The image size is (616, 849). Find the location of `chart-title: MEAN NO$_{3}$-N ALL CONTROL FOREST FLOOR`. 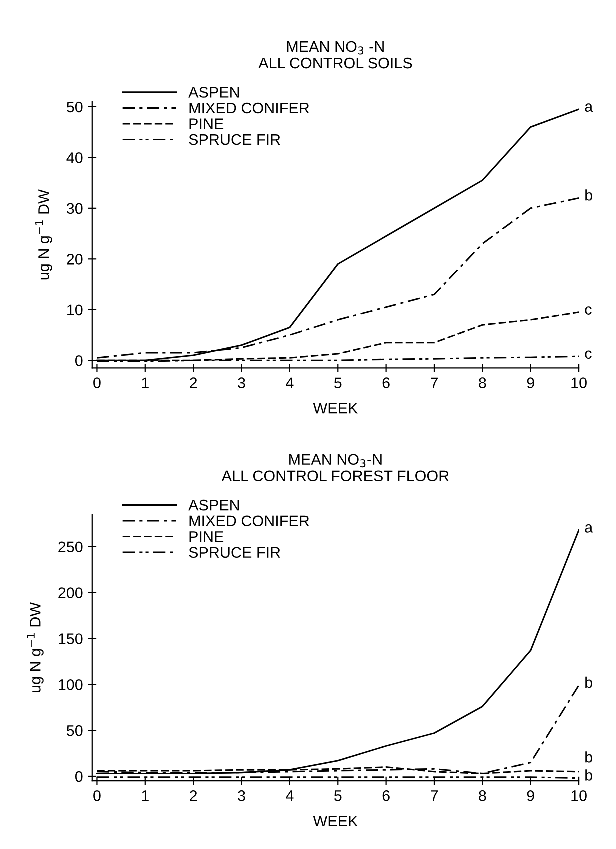

chart-title: MEAN NO$_{3}$-N ALL CONTROL FOREST FLOOR is located at coordinates (335, 468).